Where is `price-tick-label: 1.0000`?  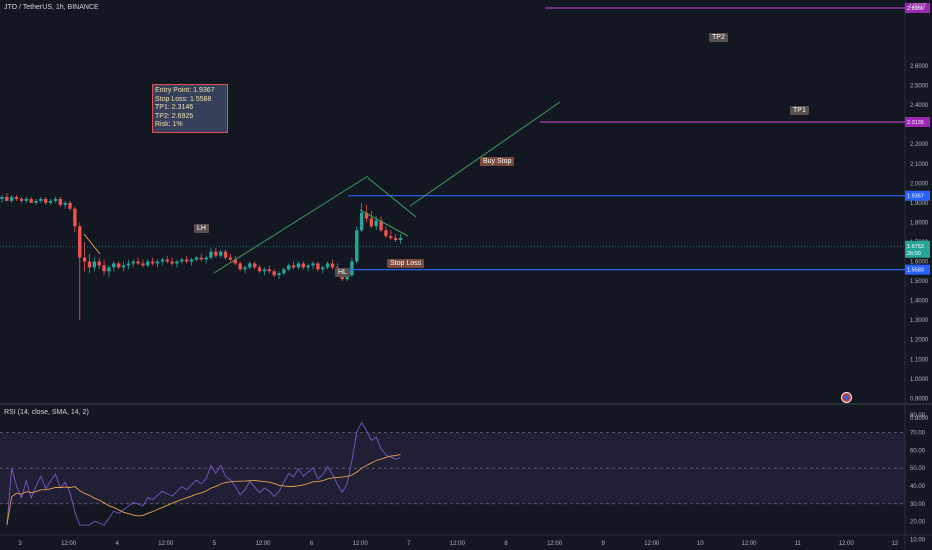 price-tick-label: 1.0000 is located at coordinates (919, 380).